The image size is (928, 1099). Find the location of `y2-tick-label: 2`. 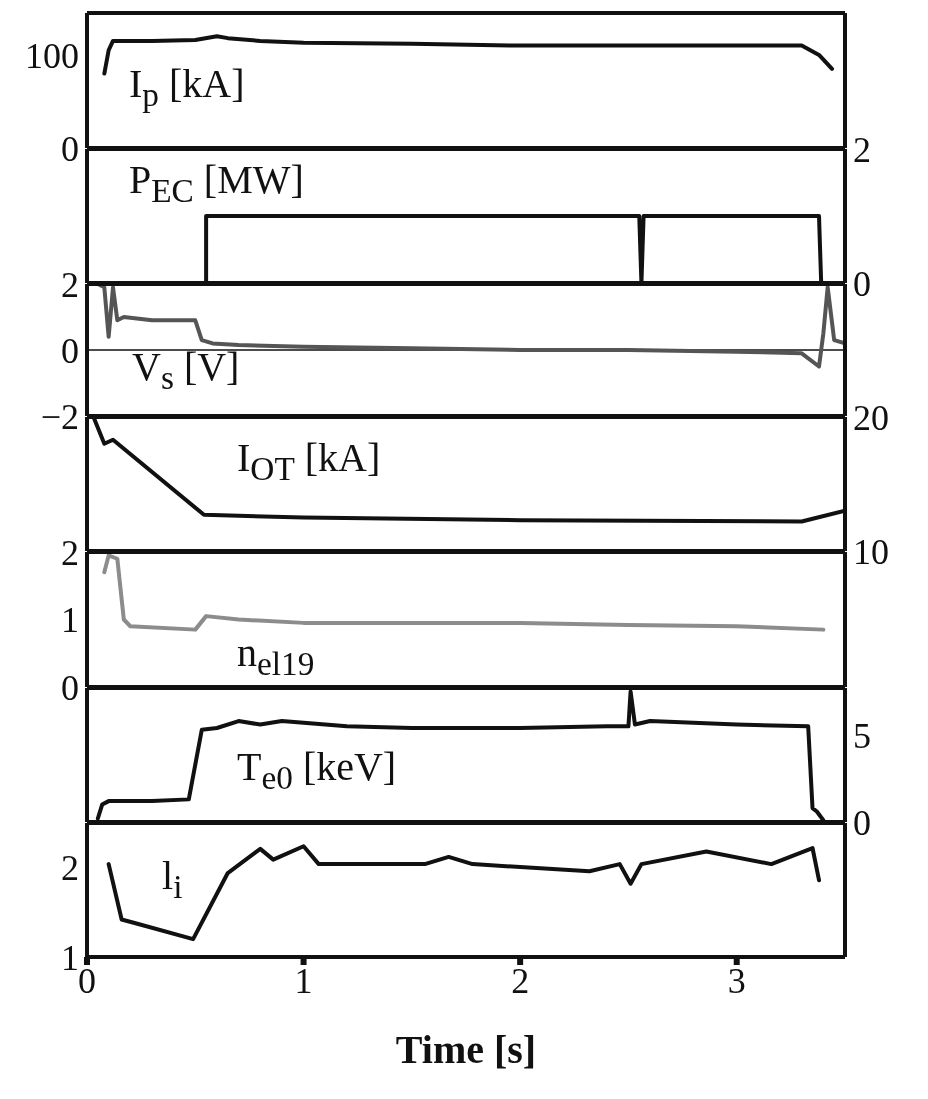

y2-tick-label: 2 is located at coordinates (862, 149).